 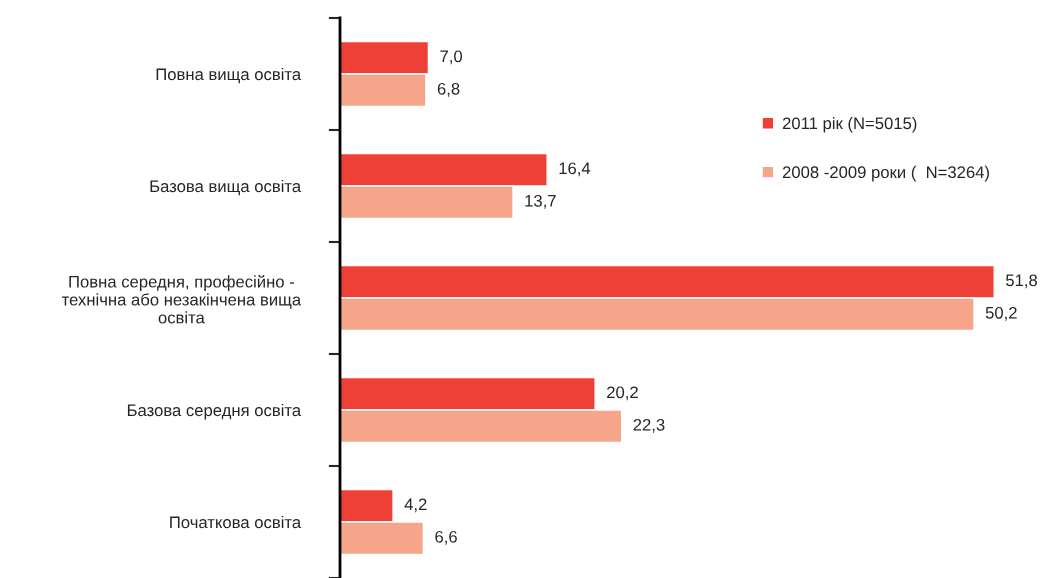 I want to click on y-tick-label: Повна вища освіта, so click(x=229, y=75).